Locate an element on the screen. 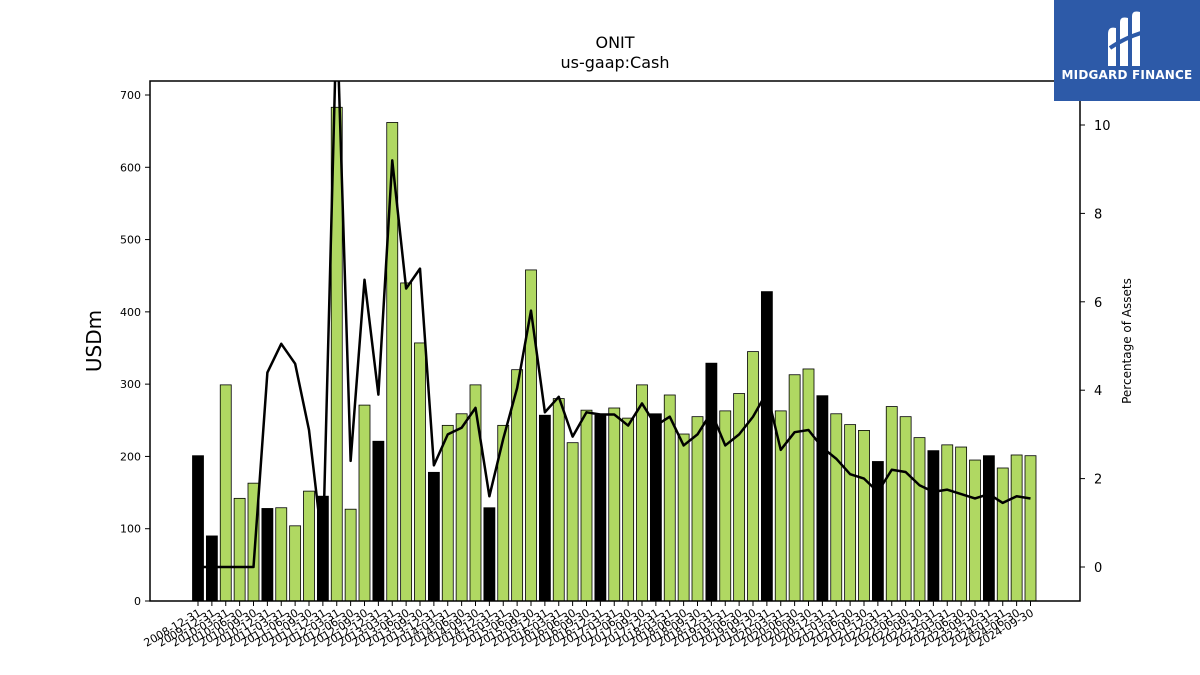  y-tick-label: 400 is located at coordinates (130, 312).